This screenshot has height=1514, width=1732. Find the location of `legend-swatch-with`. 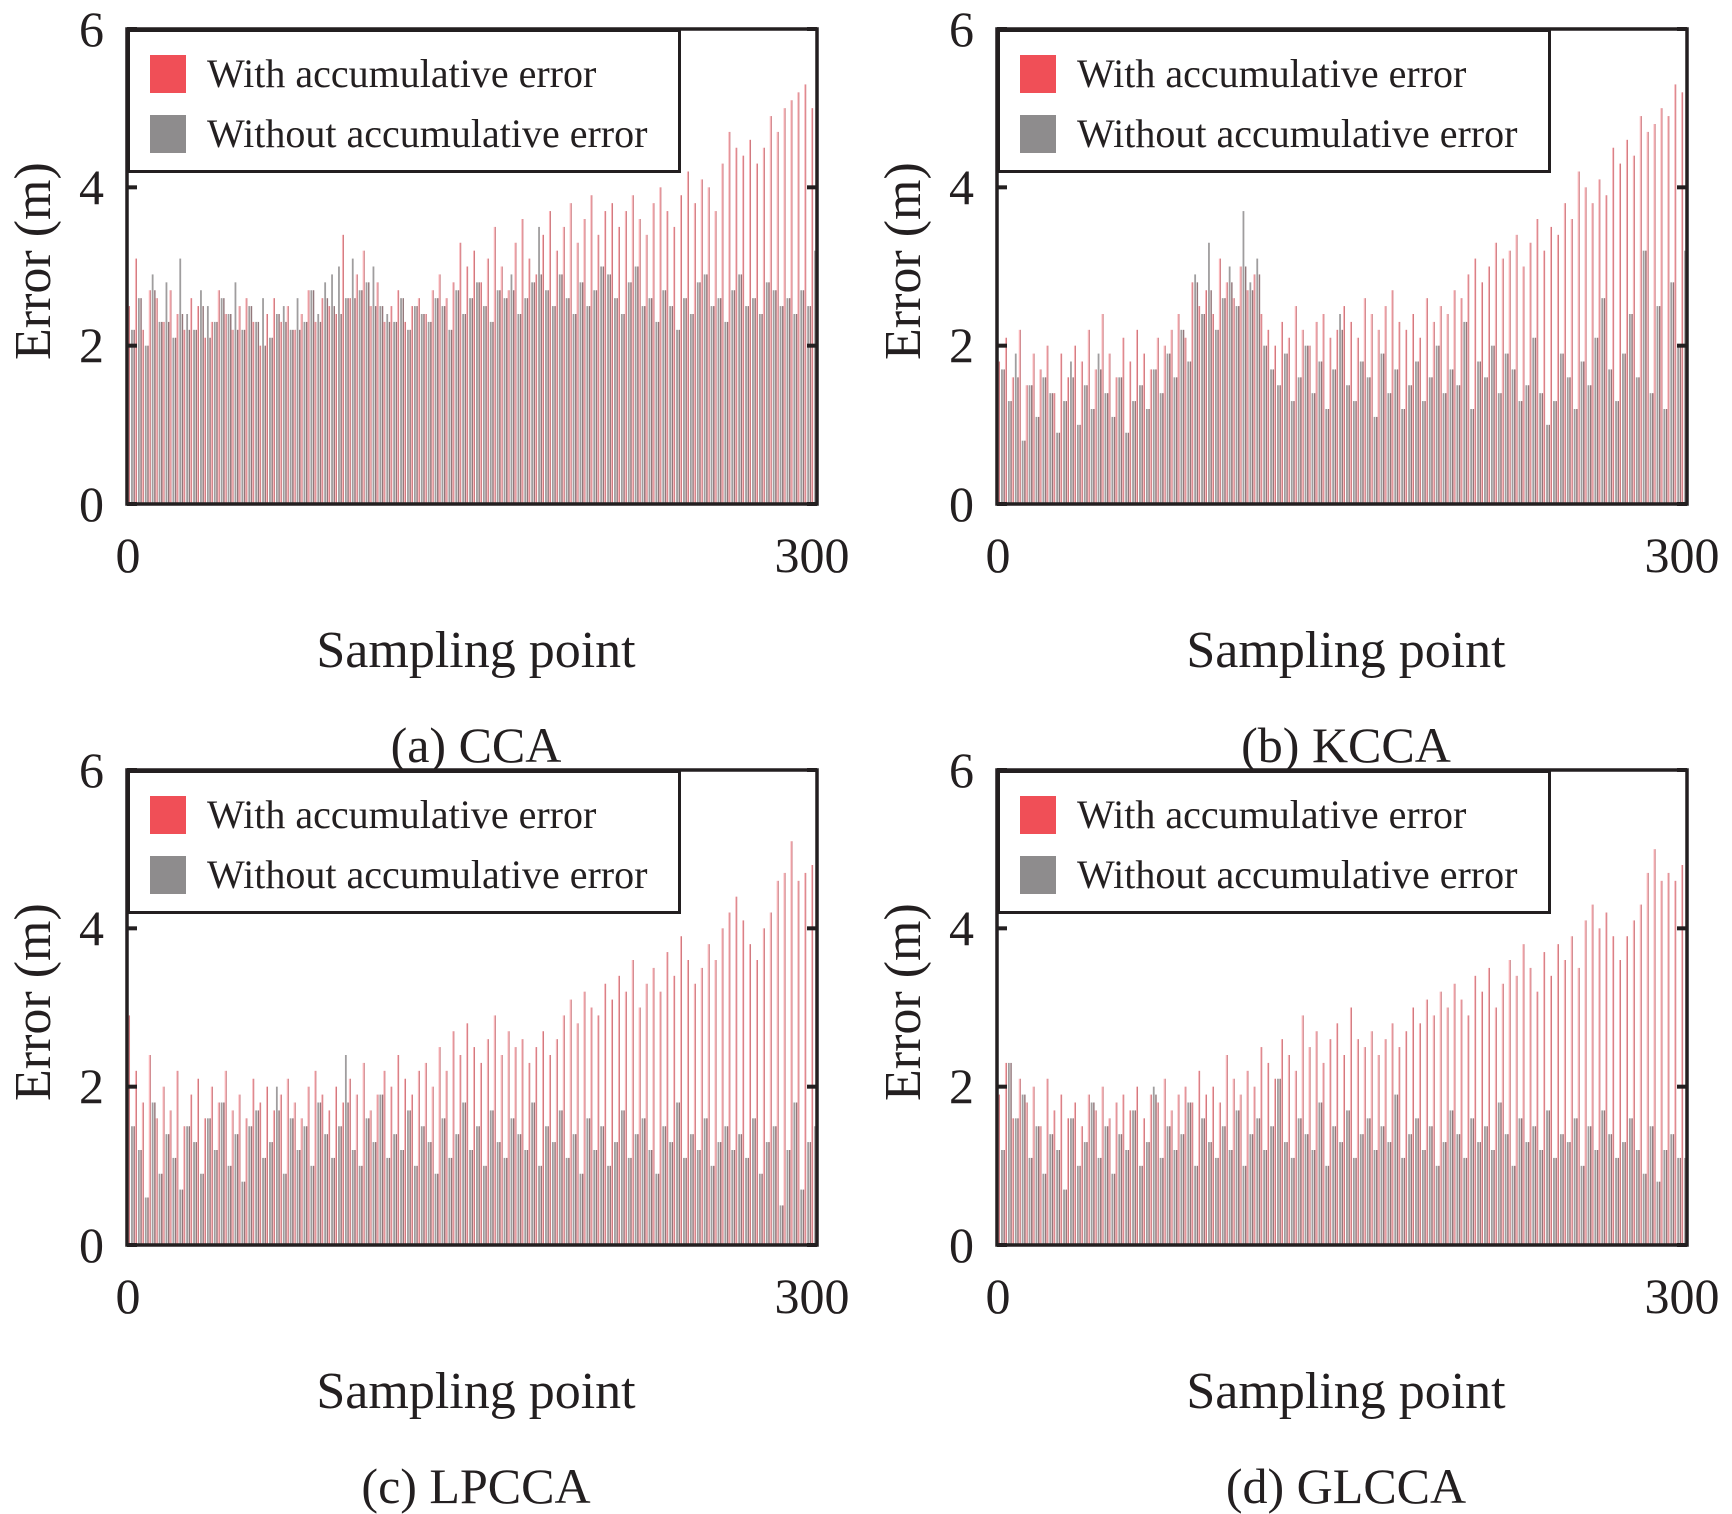

legend-swatch-with is located at coordinates (168, 815).